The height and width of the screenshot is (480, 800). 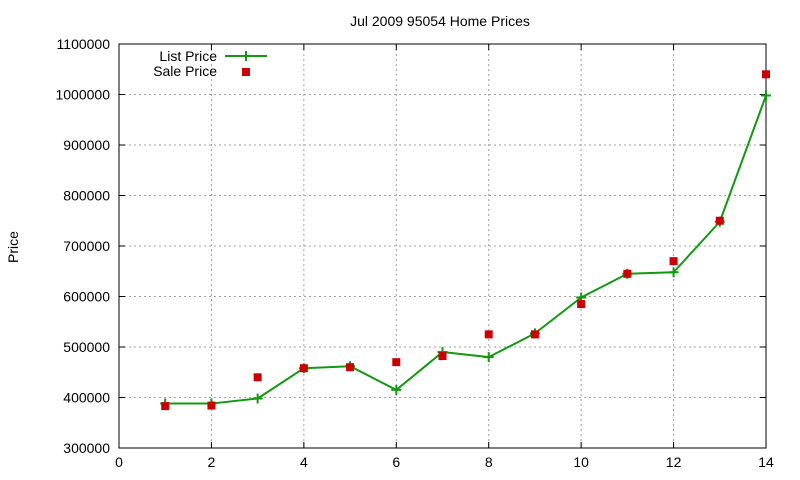 I want to click on y-tick-label: 800000, so click(x=86, y=196).